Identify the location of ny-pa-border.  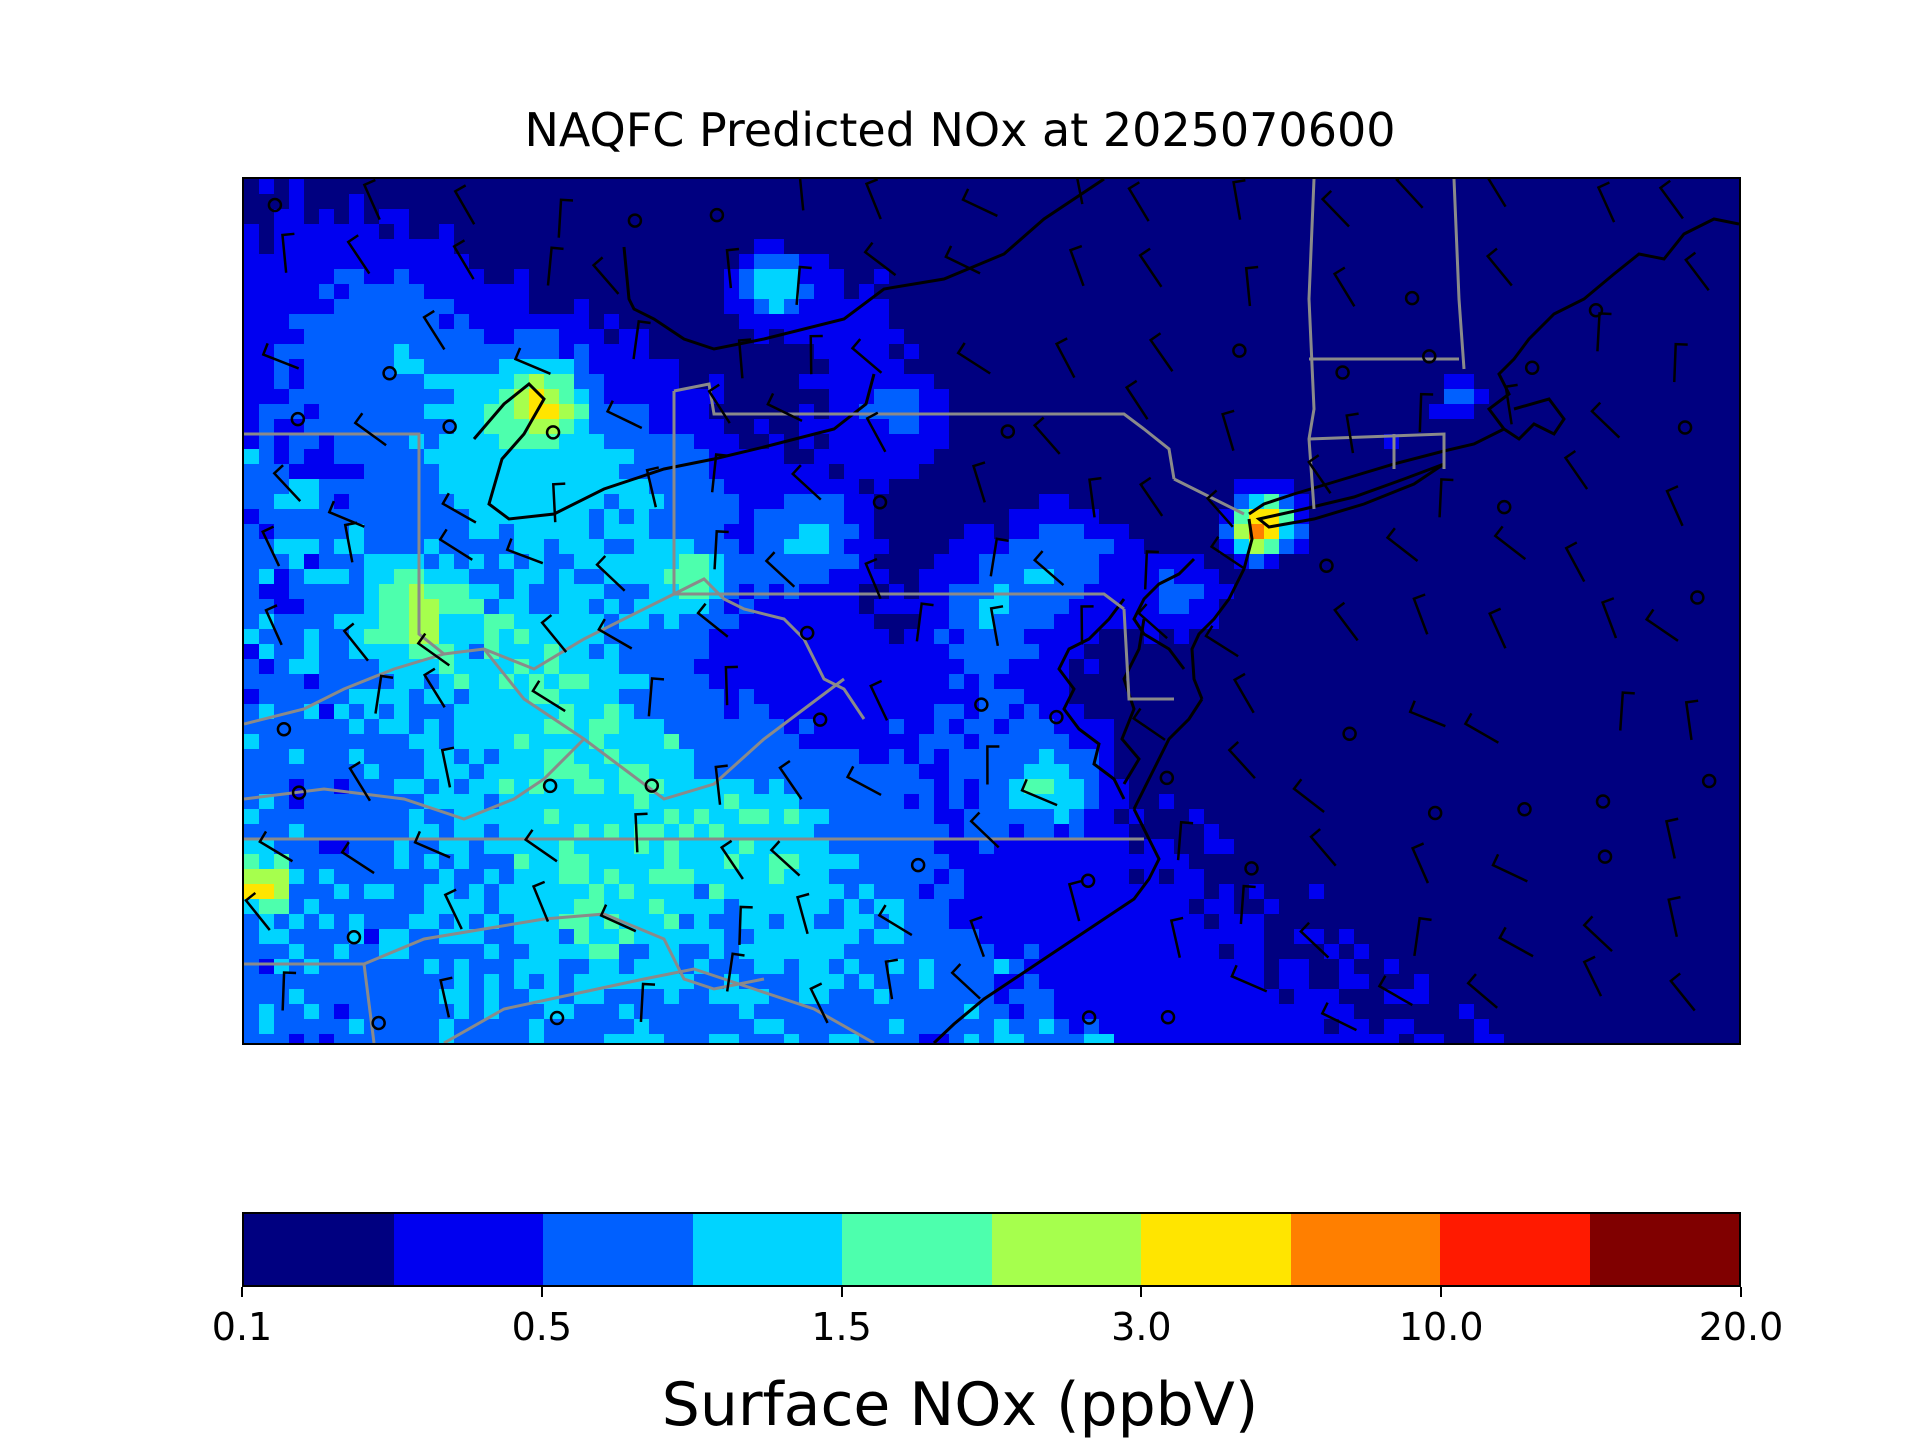
(924, 431).